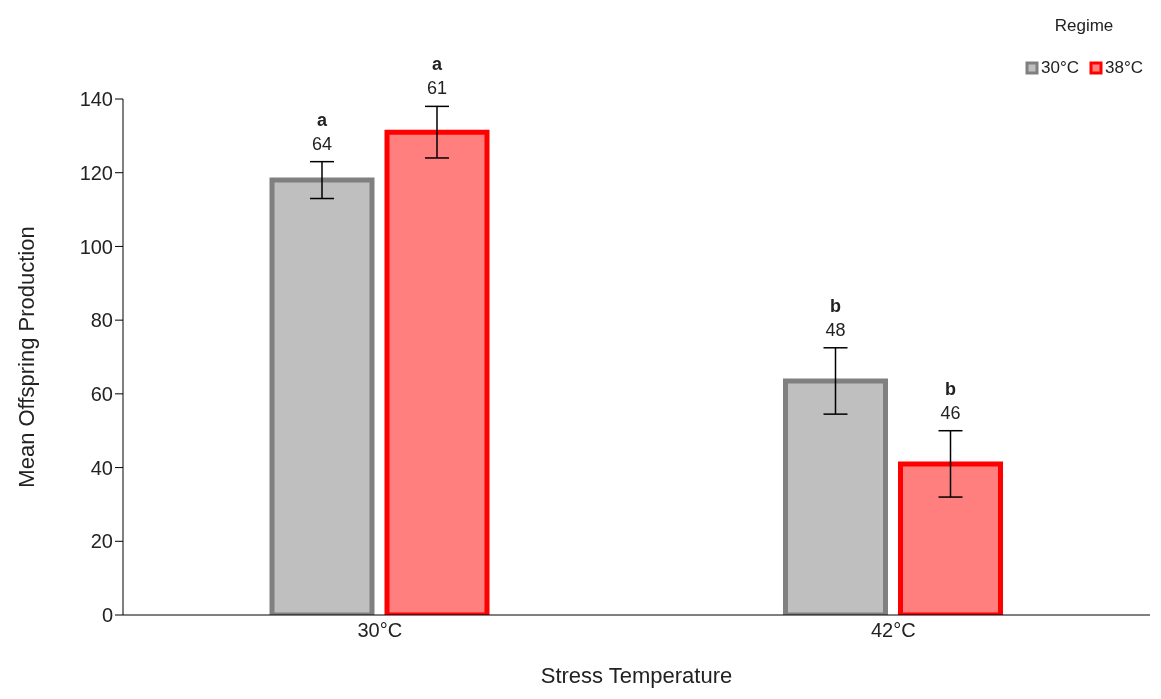  What do you see at coordinates (1123, 68) in the screenshot?
I see `legend-label: 38°C` at bounding box center [1123, 68].